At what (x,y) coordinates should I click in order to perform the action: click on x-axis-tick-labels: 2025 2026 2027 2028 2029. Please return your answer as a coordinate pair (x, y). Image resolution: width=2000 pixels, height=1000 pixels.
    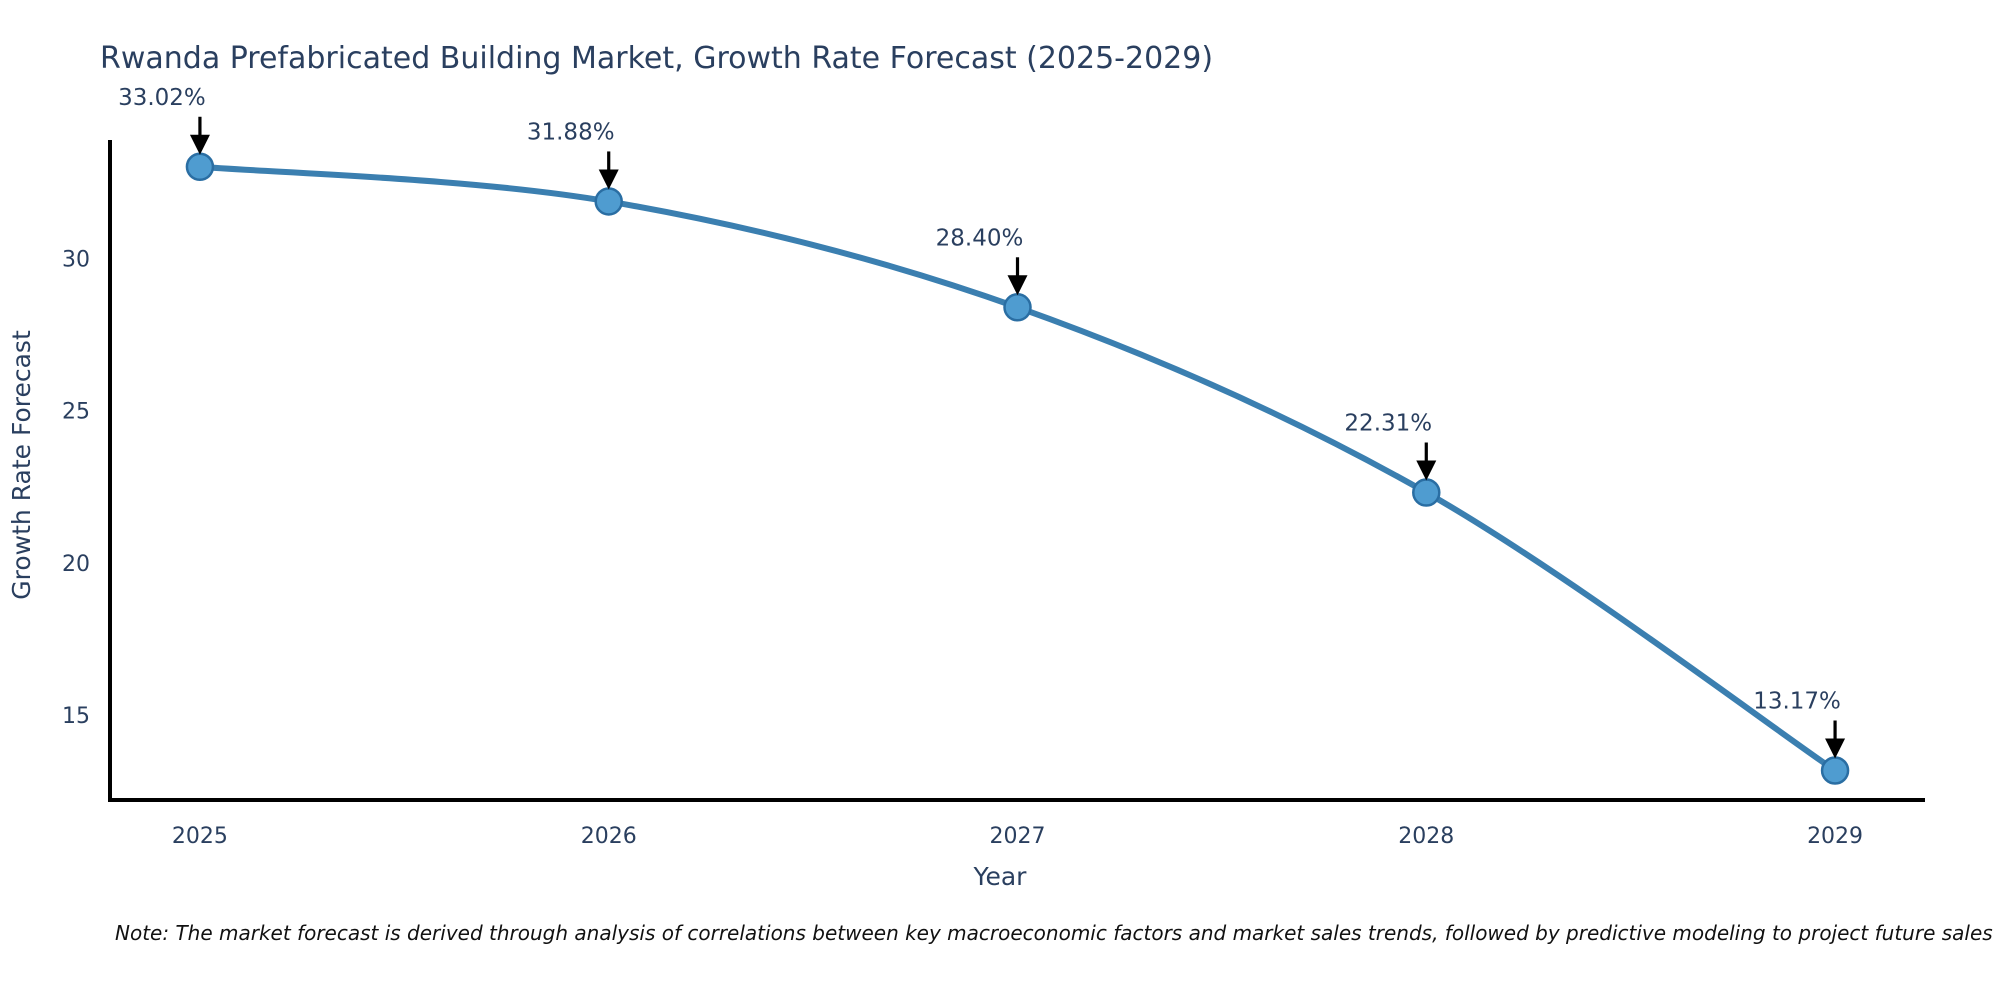
    Looking at the image, I should click on (1017, 836).